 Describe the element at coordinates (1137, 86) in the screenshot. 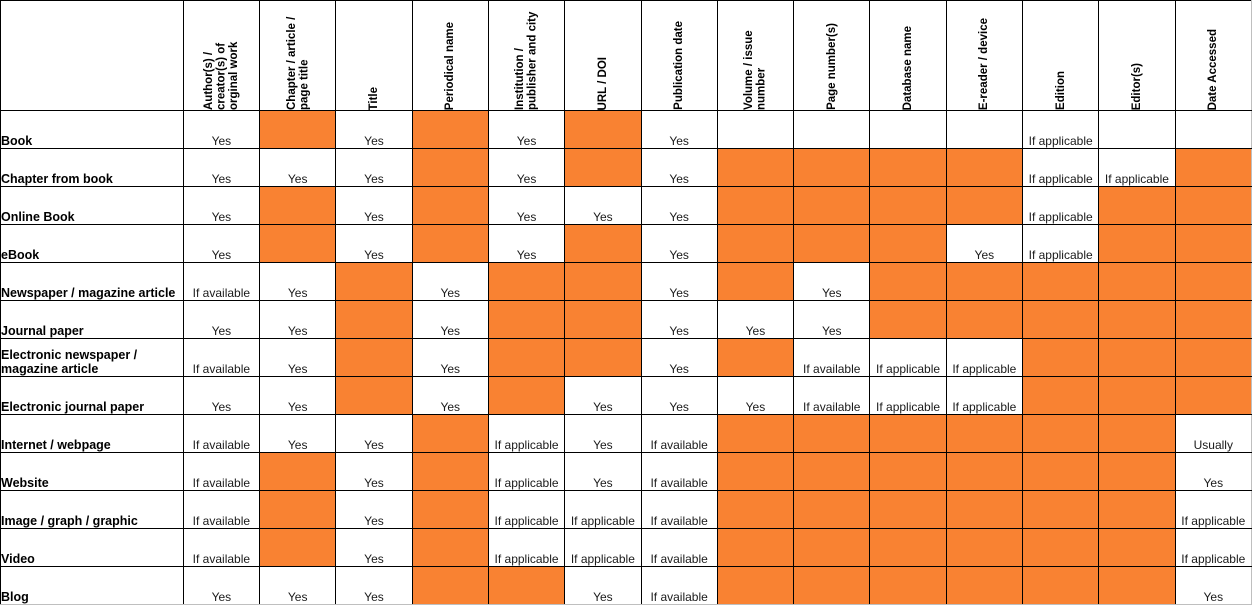

I see `column-header-label: Editor(s)` at that location.